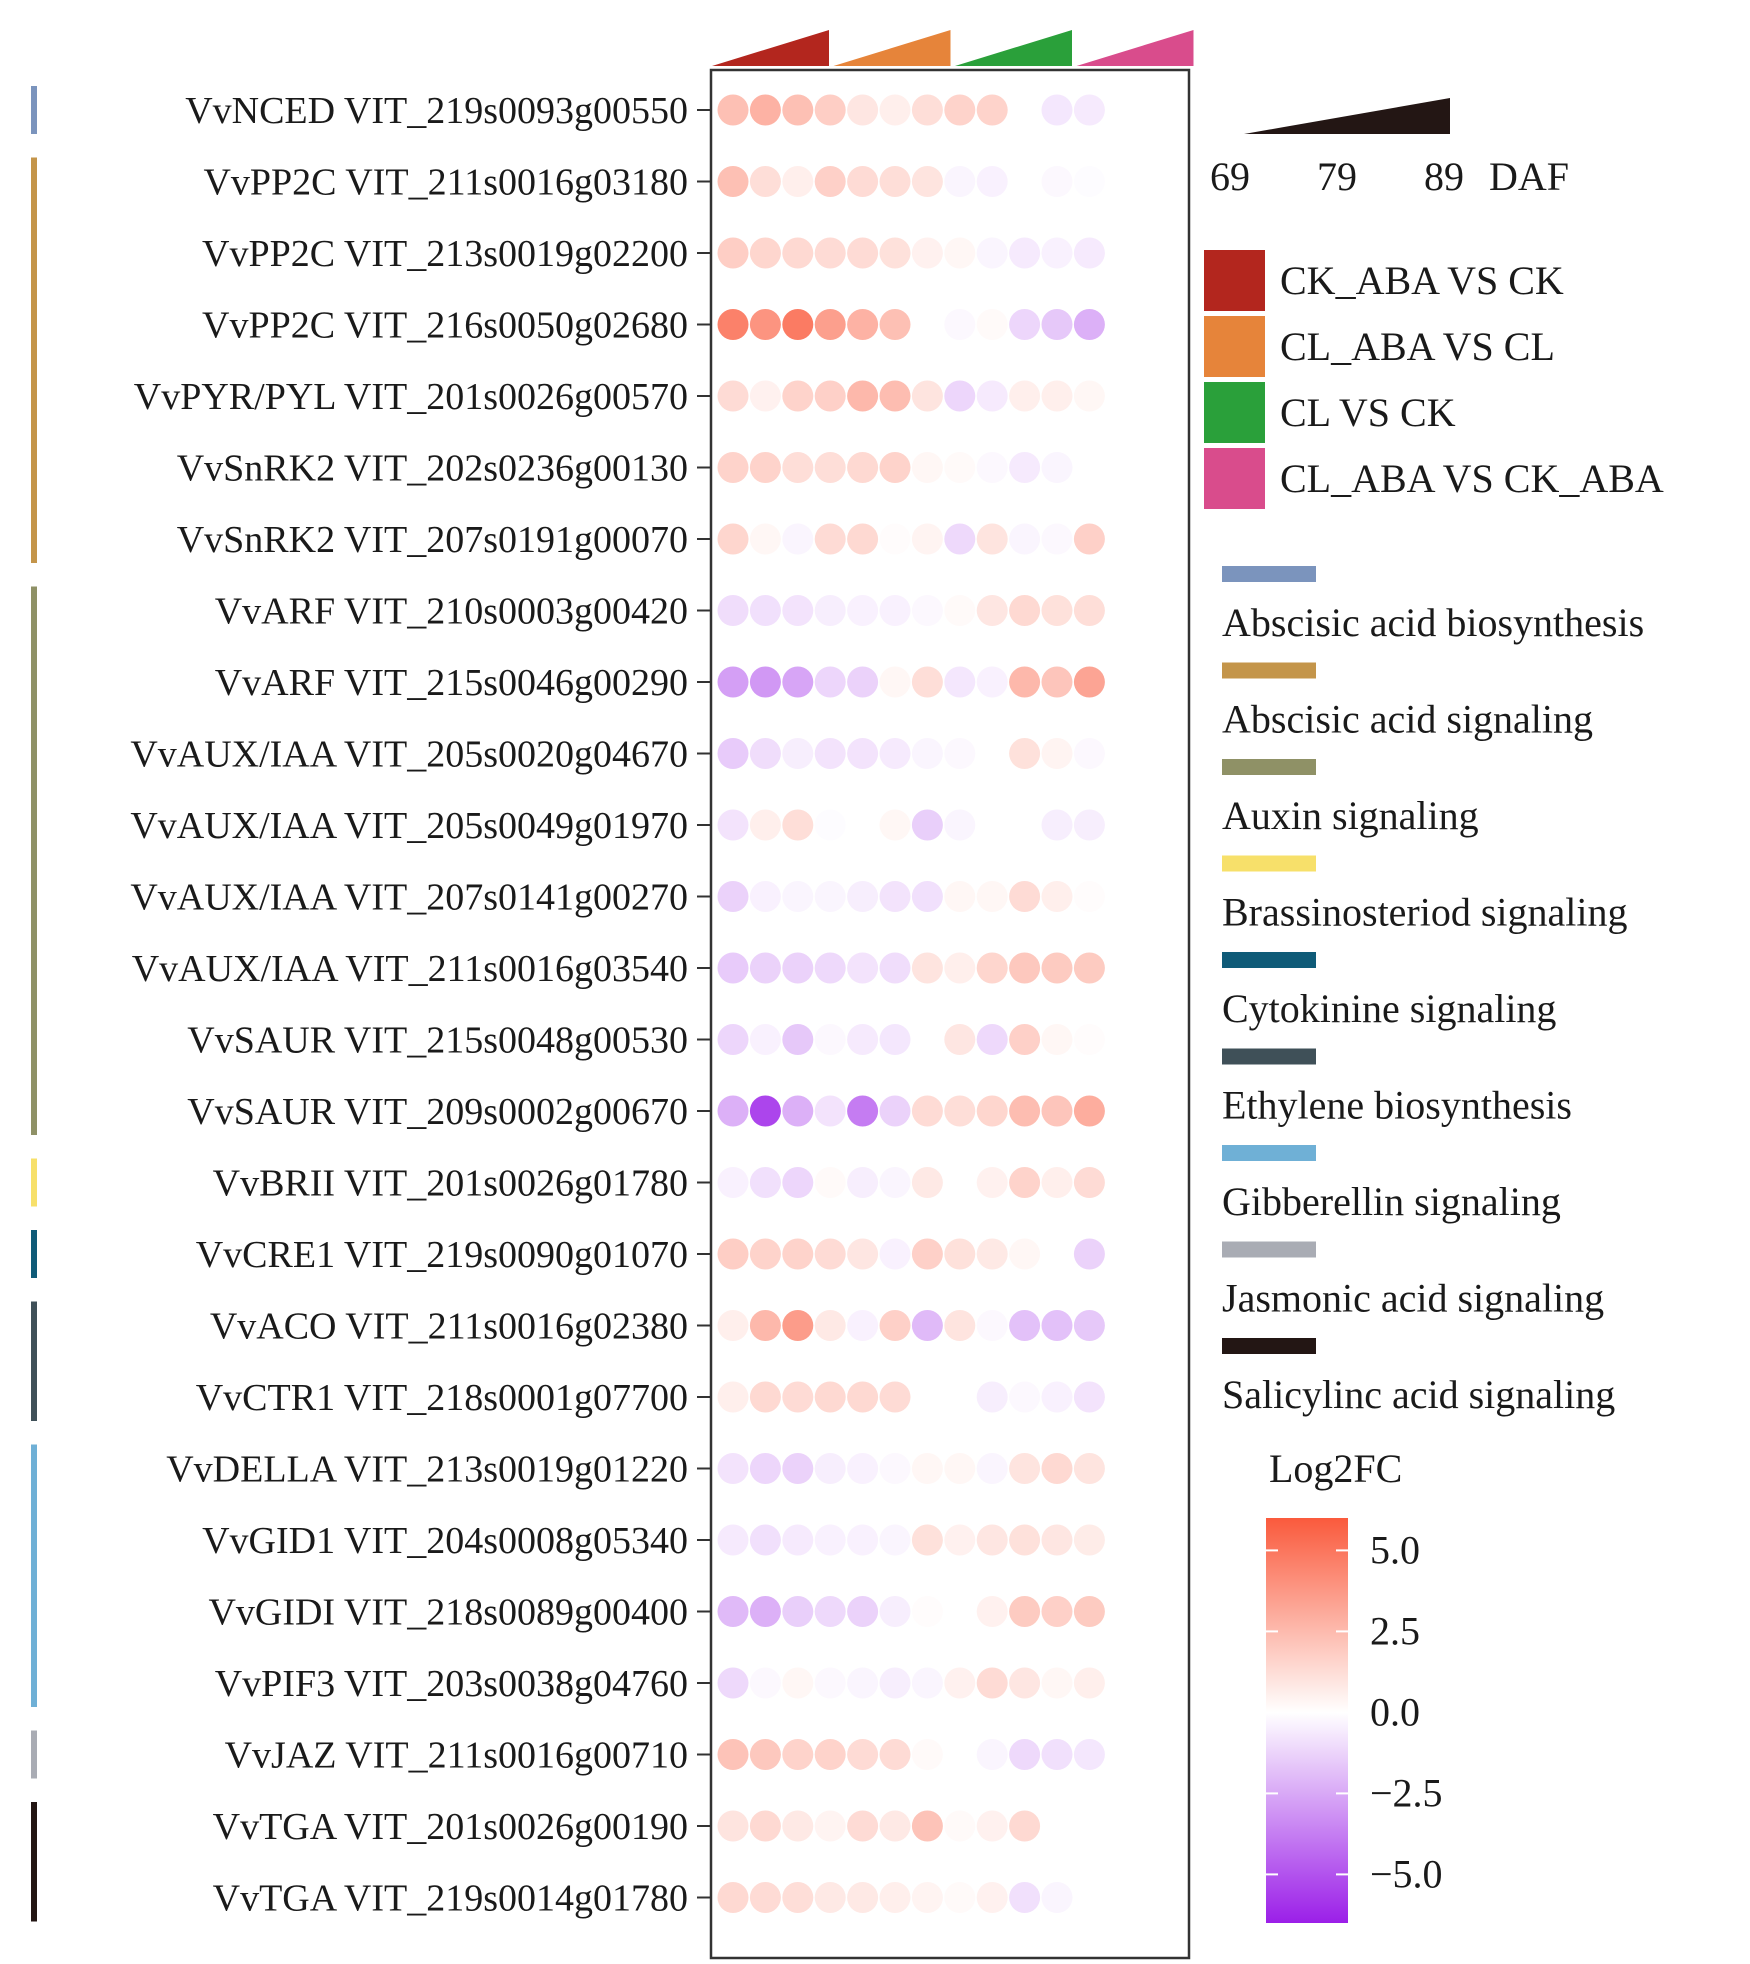 The width and height of the screenshot is (1750, 1964). Describe the element at coordinates (1395, 1630) in the screenshot. I see `colorbar-tick-label: 2.5` at that location.